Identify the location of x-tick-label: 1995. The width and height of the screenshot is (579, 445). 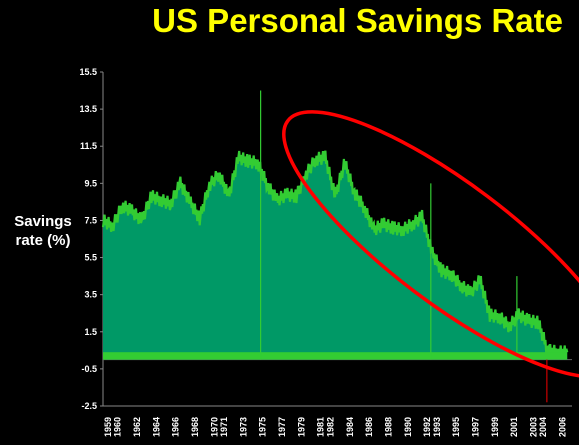
(456, 427).